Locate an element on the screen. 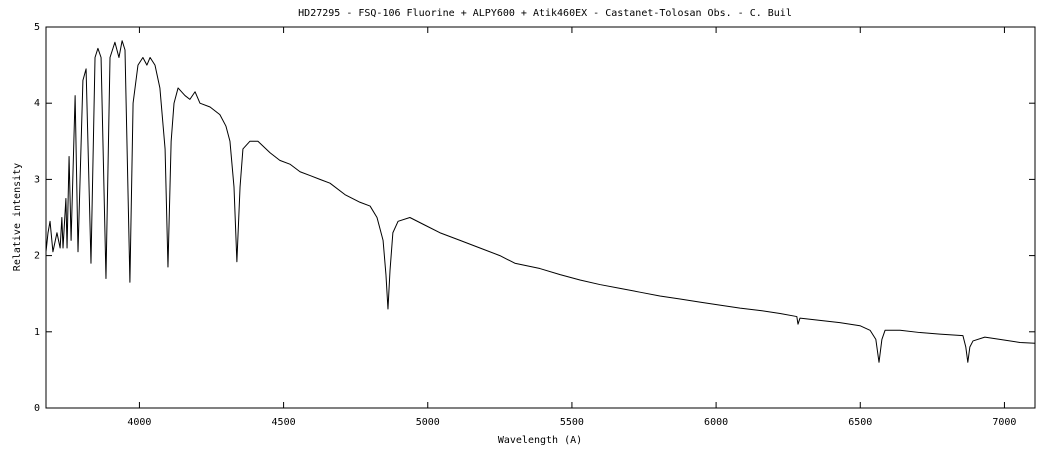 This screenshot has width=1050, height=450. y-tick-label: 3 is located at coordinates (37, 179).